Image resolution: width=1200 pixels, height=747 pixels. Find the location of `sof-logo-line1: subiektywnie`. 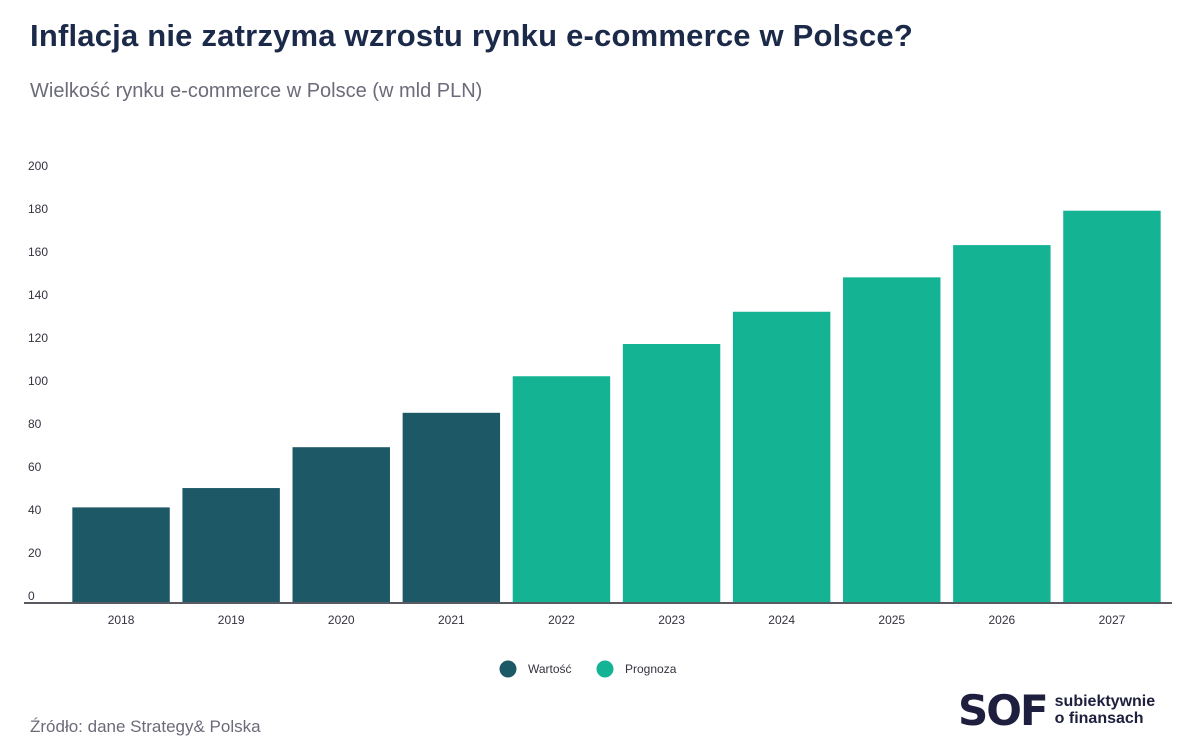

sof-logo-line1: subiektywnie is located at coordinates (1105, 702).